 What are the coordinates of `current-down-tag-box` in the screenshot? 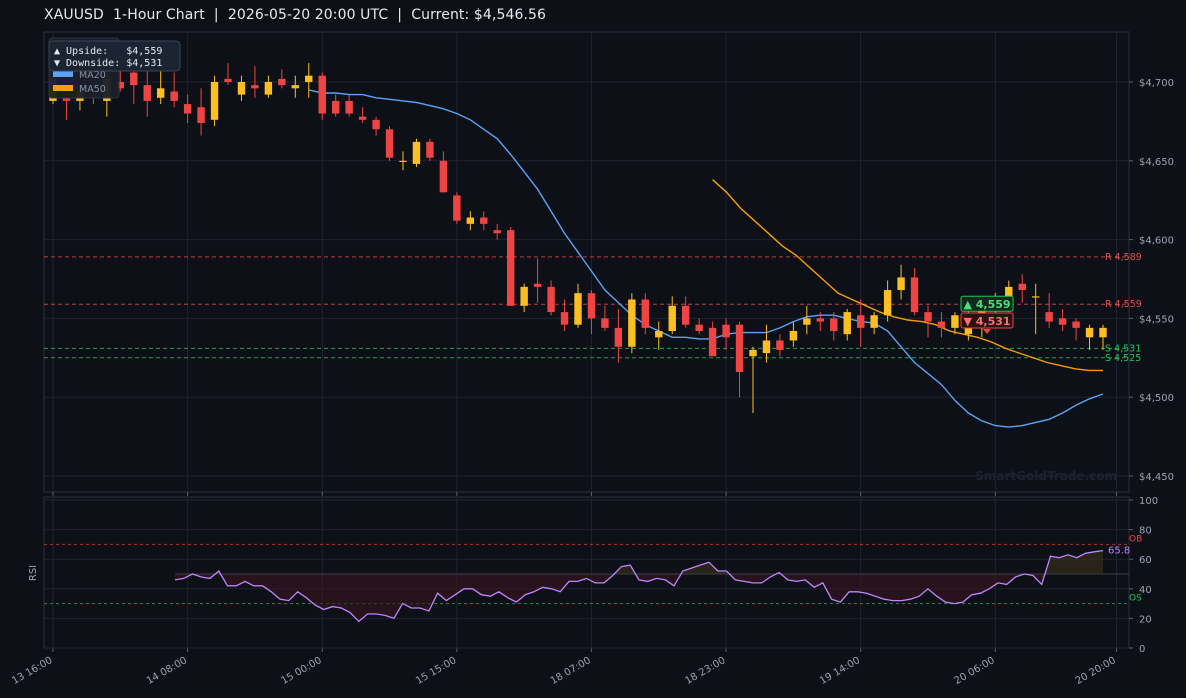 It's located at (987, 320).